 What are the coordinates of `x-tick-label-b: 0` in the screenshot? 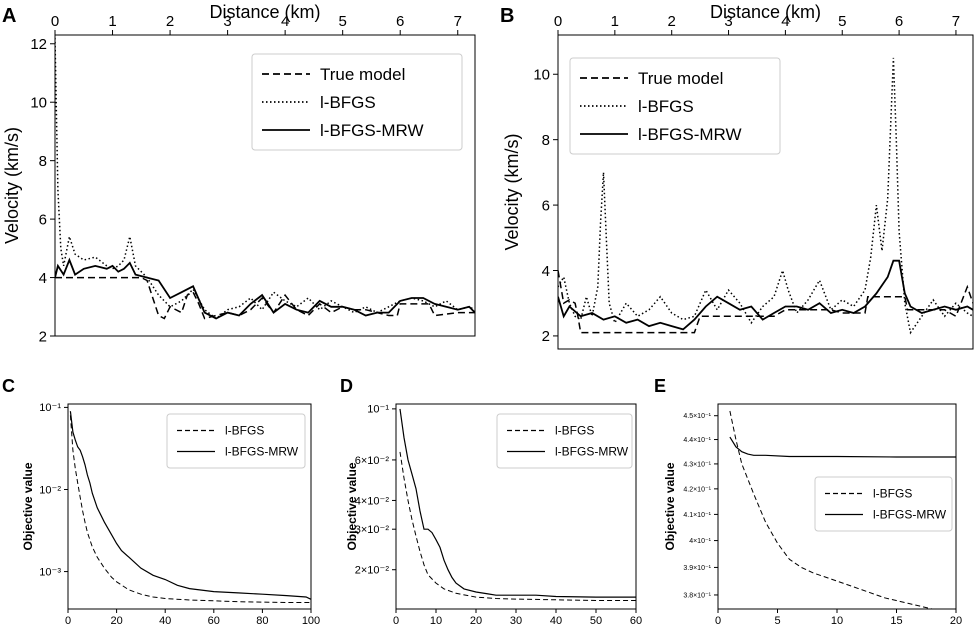 It's located at (558, 21).